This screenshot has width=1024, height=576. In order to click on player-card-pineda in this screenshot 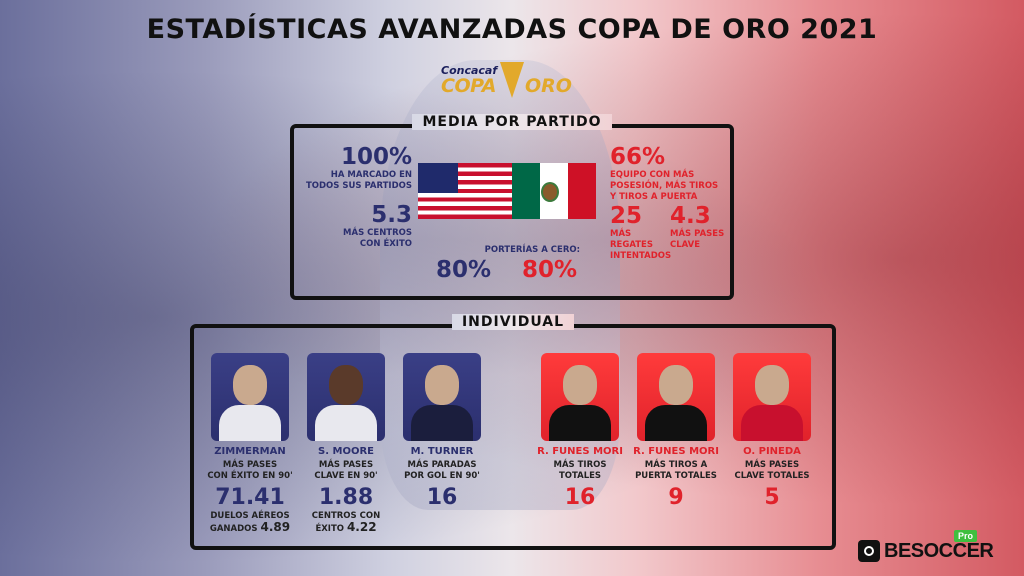, I will do `click(772, 397)`.